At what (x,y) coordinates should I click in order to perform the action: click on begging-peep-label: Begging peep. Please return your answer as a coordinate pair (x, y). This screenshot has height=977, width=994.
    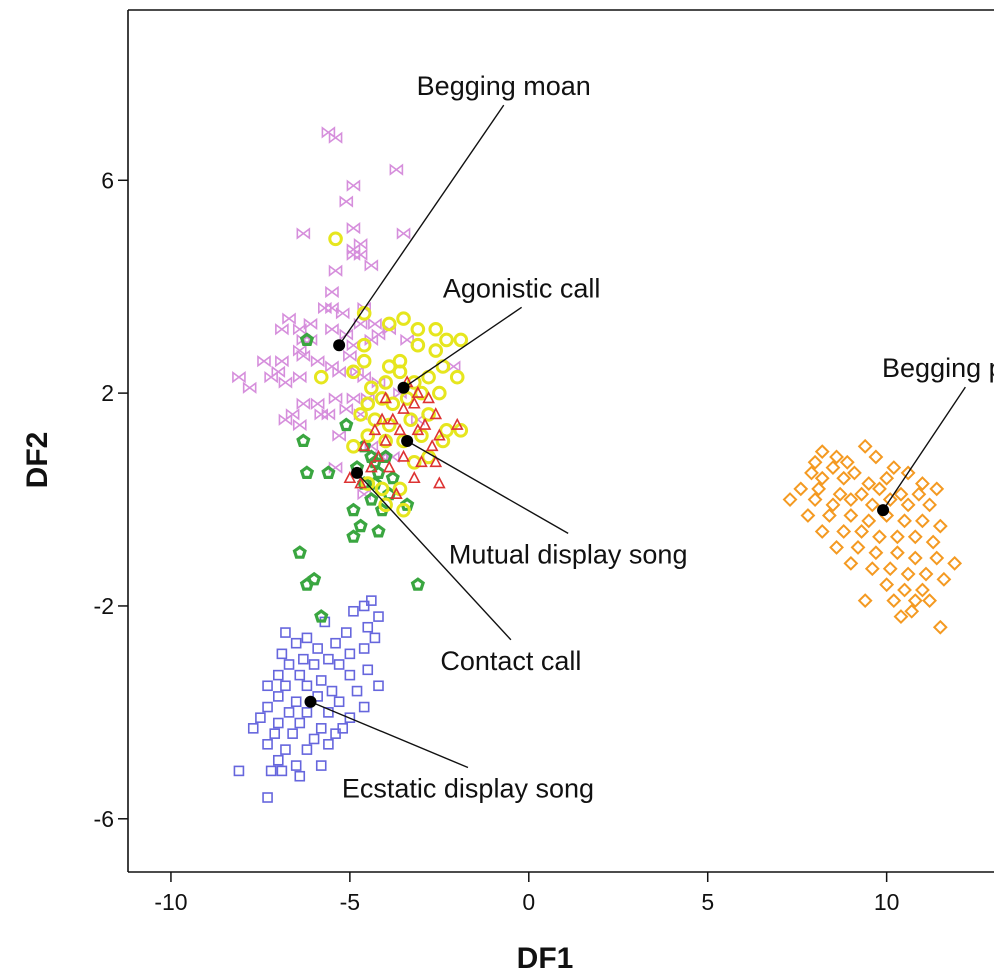
    Looking at the image, I should click on (938, 368).